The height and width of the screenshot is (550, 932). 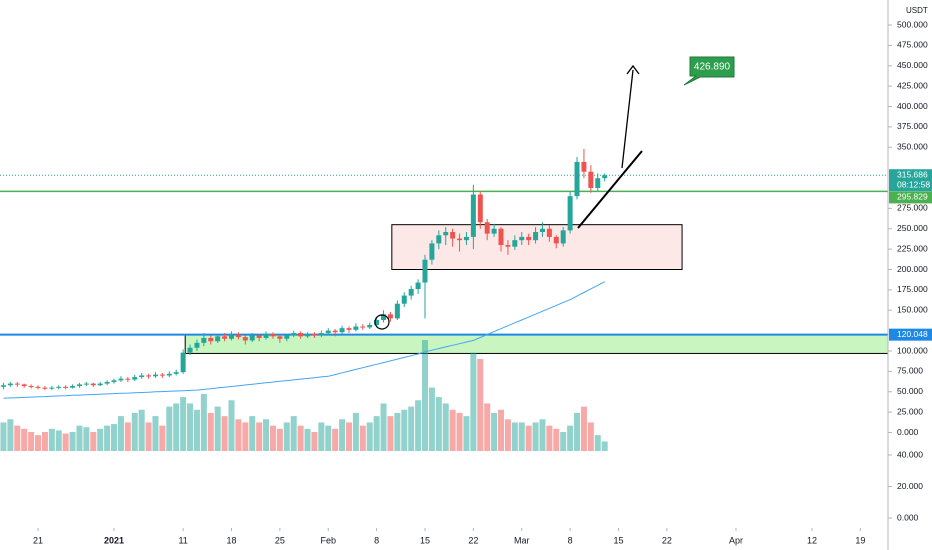 I want to click on x-tick-label: Feb, so click(x=328, y=540).